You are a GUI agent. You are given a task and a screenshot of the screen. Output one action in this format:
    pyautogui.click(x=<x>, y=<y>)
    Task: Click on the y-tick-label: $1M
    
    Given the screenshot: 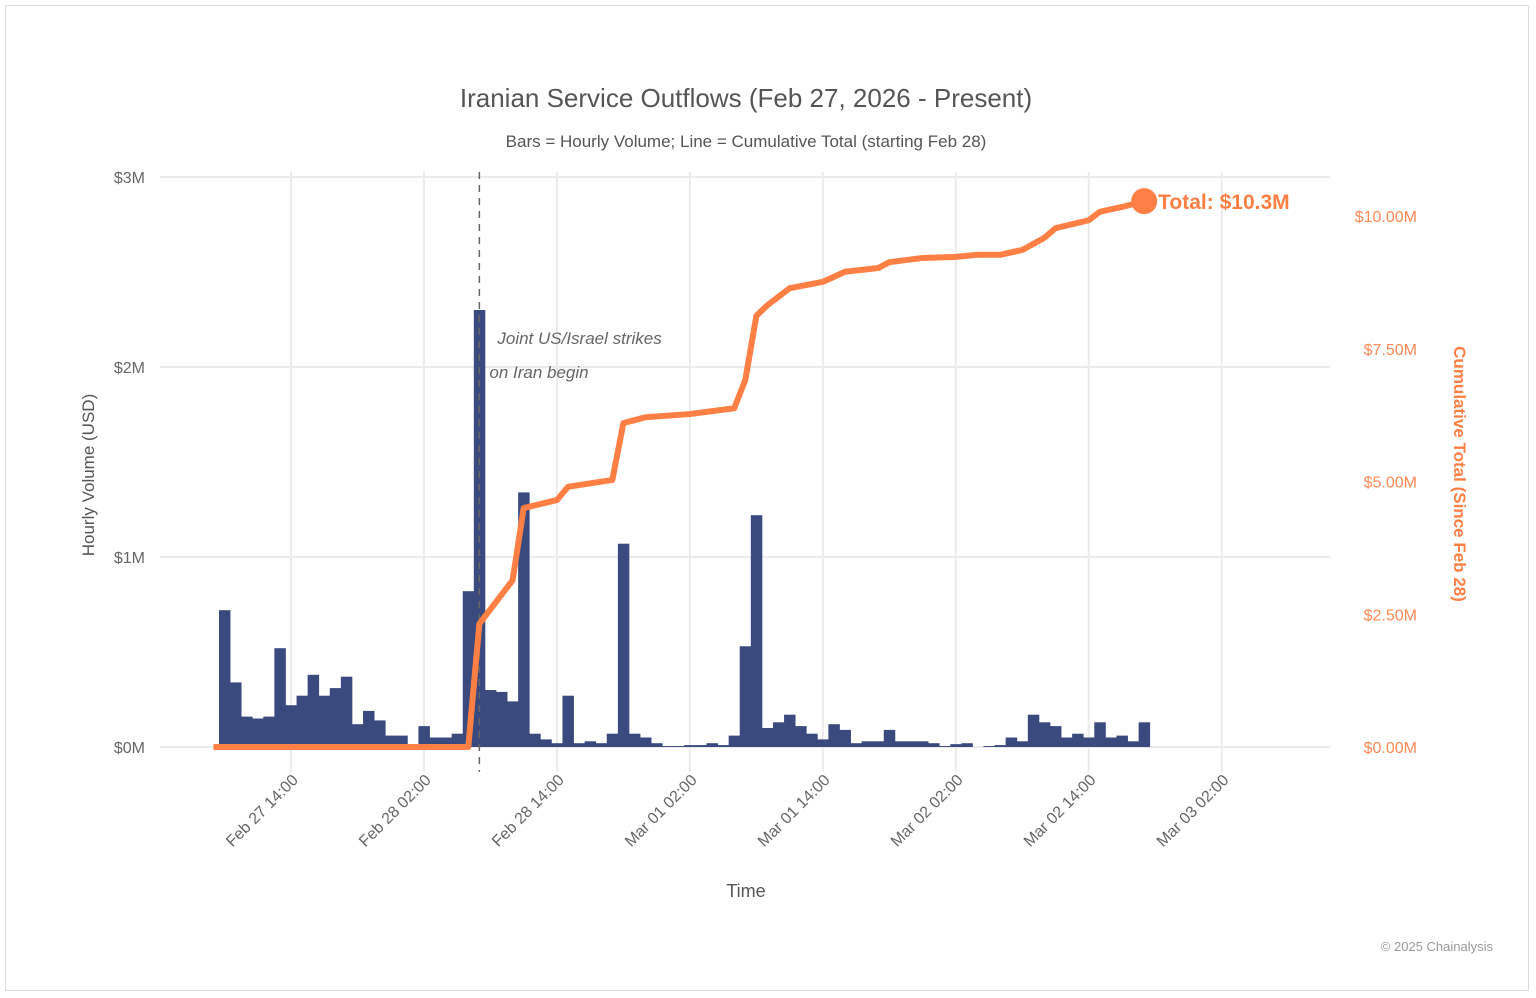 What is the action you would take?
    pyautogui.click(x=129, y=558)
    